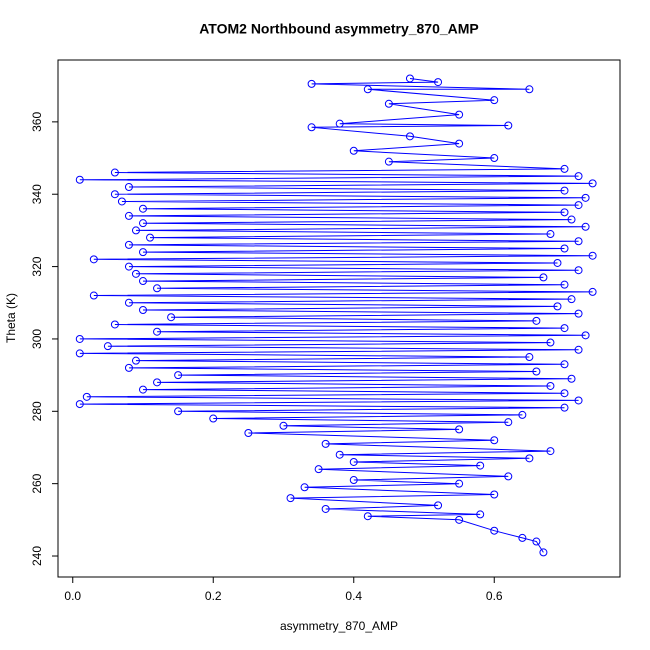 This screenshot has width=650, height=650. Describe the element at coordinates (494, 596) in the screenshot. I see `x-tick-label: 0.6` at that location.